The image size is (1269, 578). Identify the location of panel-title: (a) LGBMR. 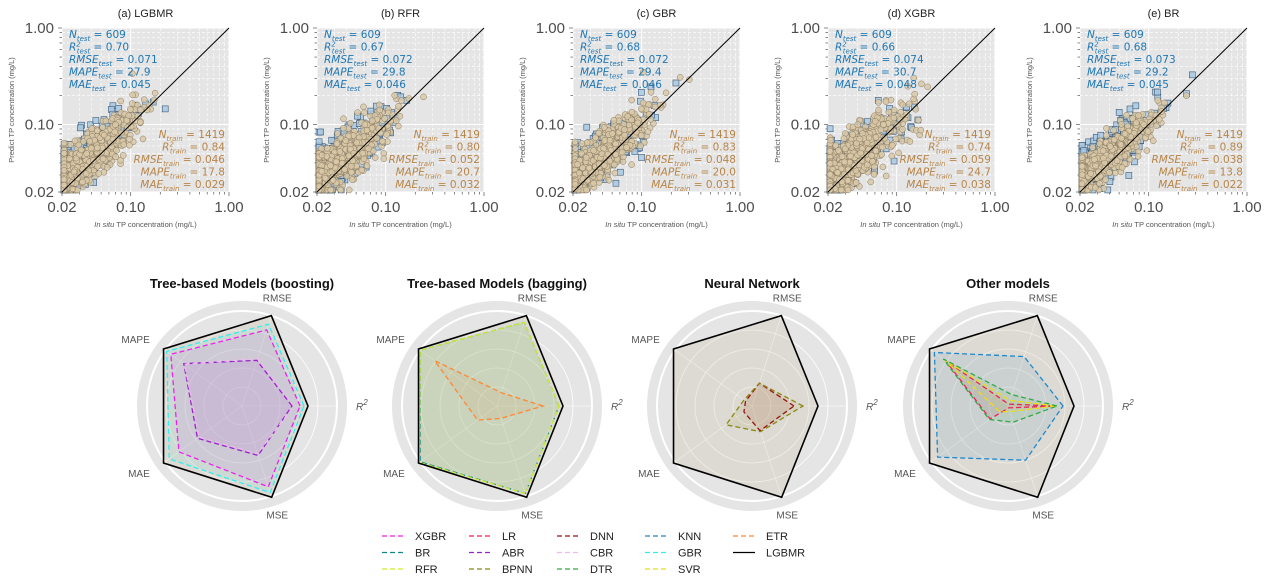
(146, 14).